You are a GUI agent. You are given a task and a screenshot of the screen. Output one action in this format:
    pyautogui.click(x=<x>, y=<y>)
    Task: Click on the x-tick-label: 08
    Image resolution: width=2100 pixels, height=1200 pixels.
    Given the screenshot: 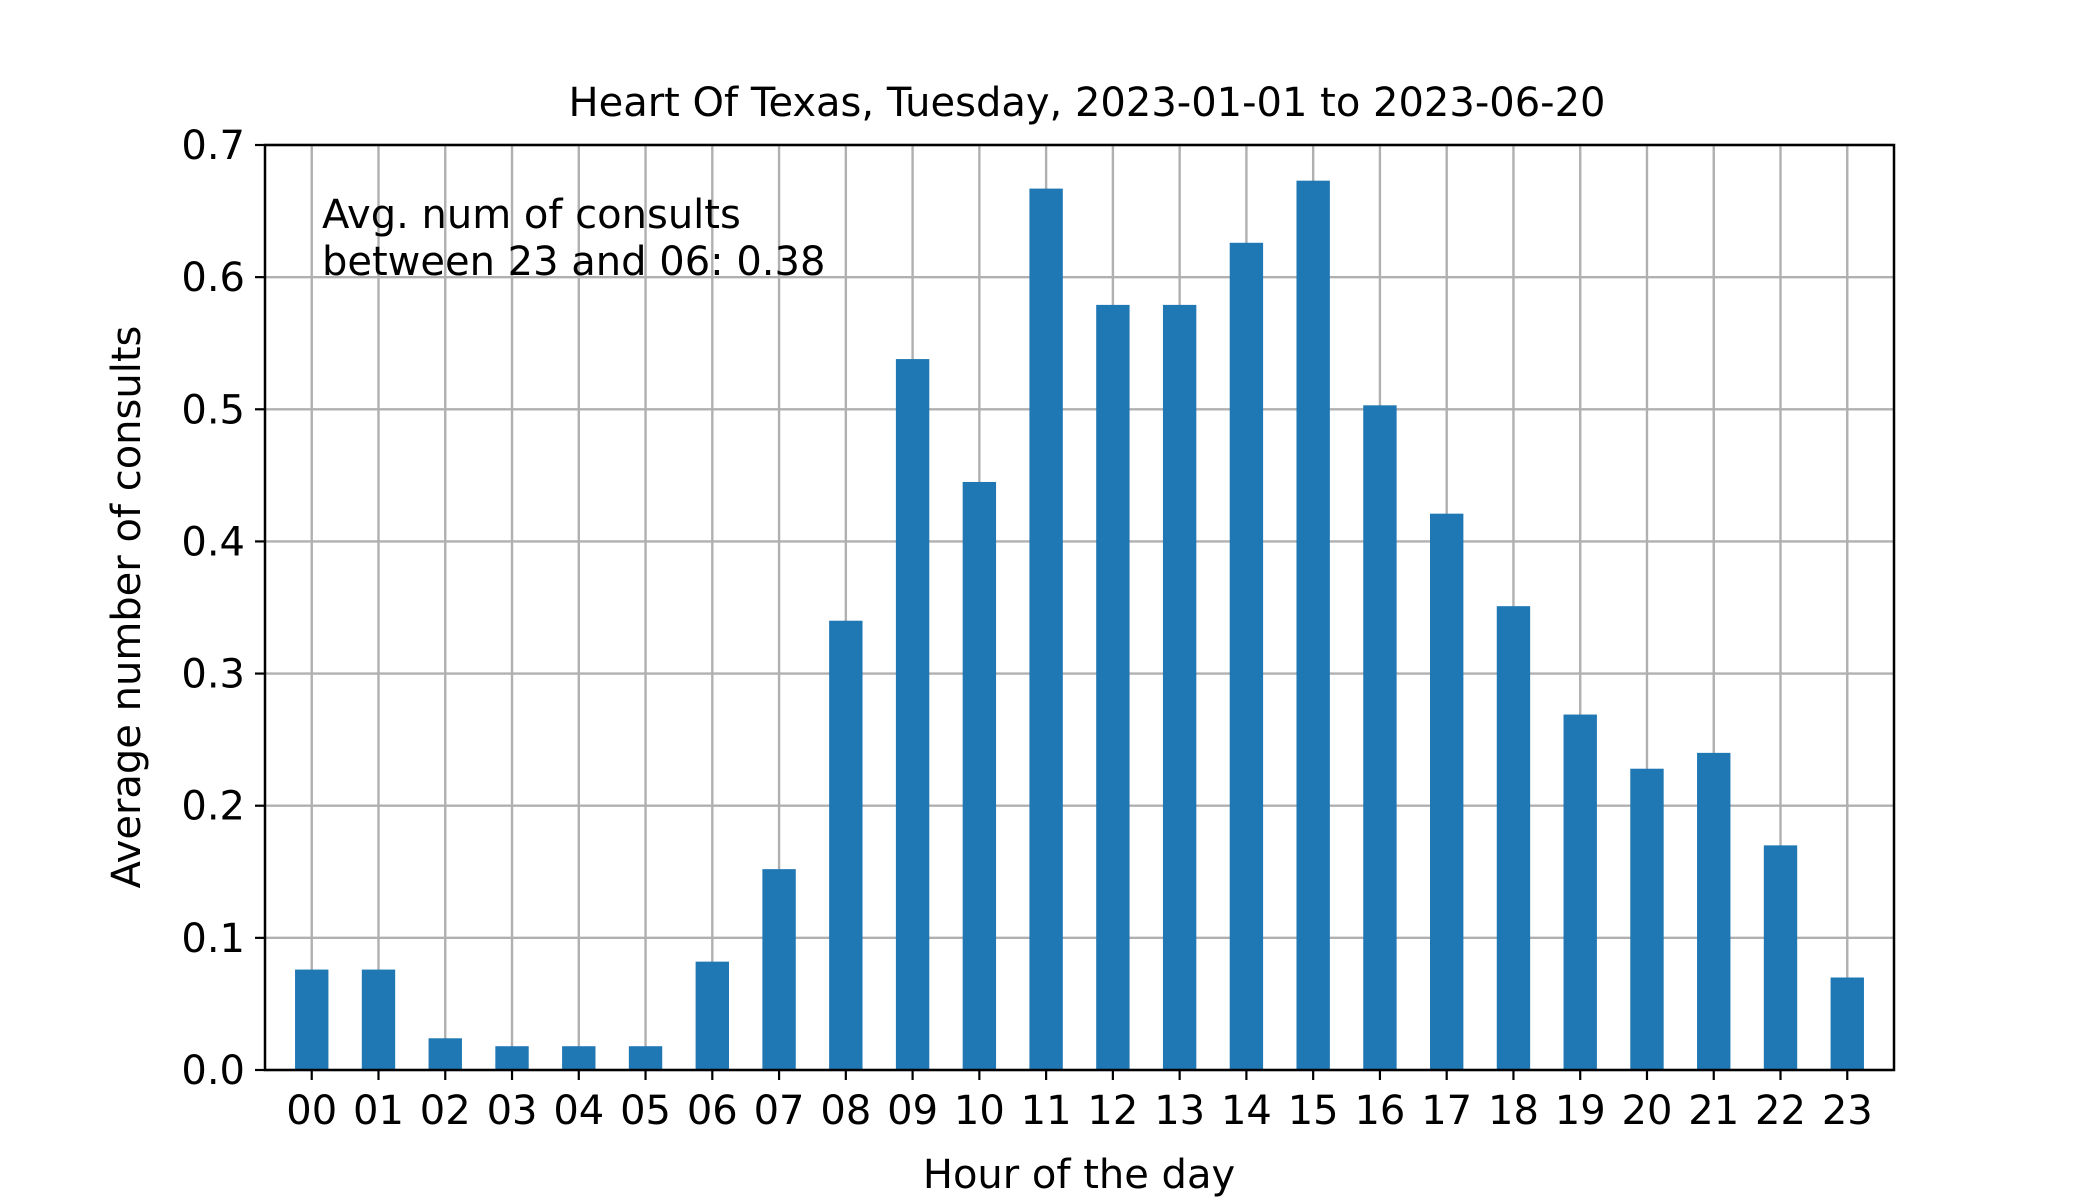 What is the action you would take?
    pyautogui.click(x=845, y=1111)
    